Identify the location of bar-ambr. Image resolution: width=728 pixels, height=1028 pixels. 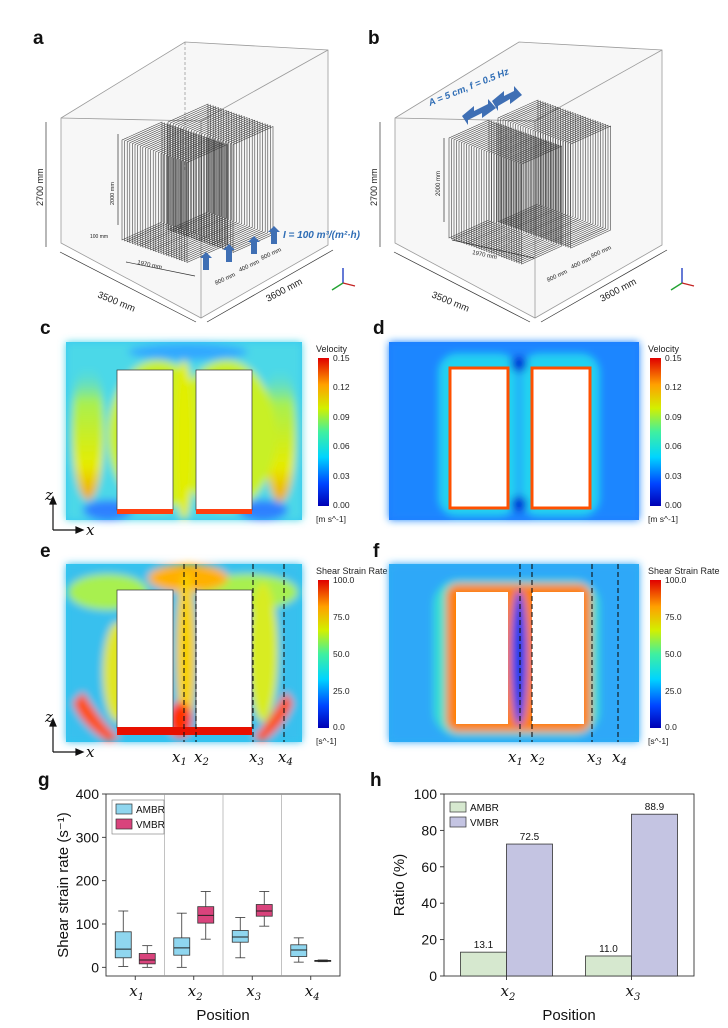
(483, 964).